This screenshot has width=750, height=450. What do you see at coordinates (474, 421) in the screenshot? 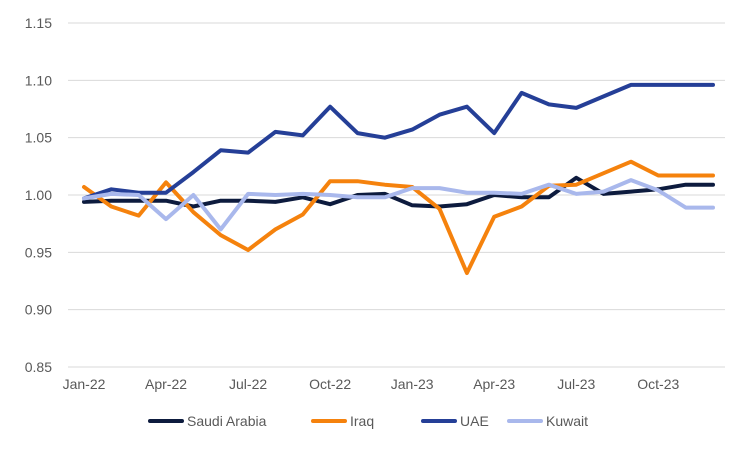
I see `legend-label-uae: UAE` at bounding box center [474, 421].